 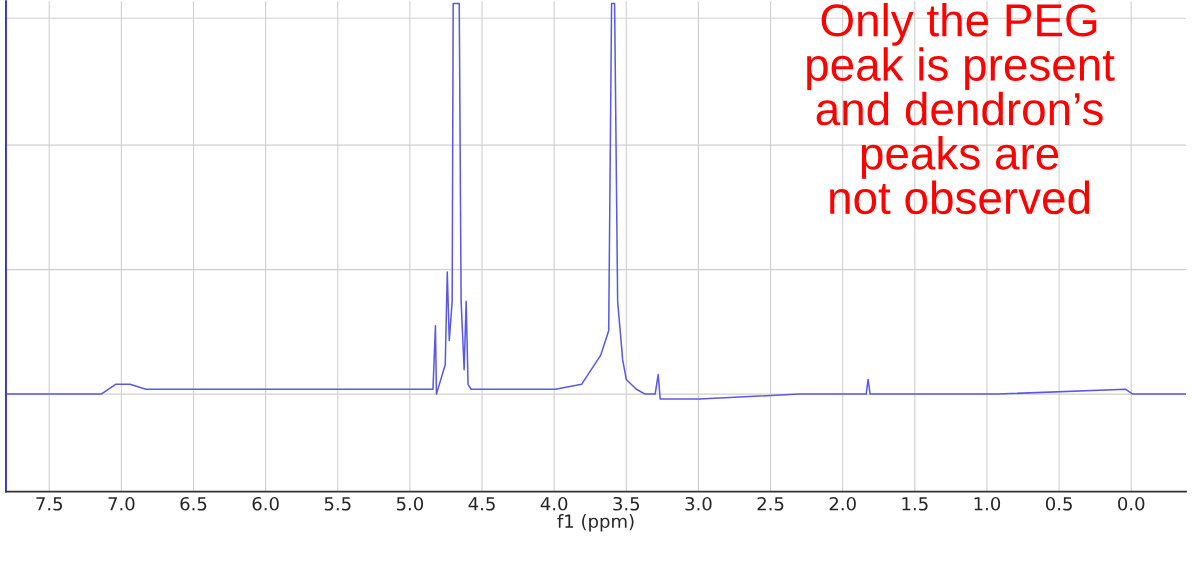 What do you see at coordinates (49, 504) in the screenshot?
I see `x-tick-label: 7.5` at bounding box center [49, 504].